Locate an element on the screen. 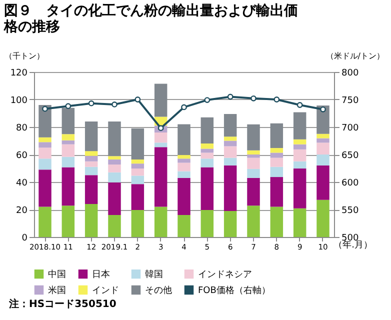  y2-tick-label: 600 is located at coordinates (350, 183).